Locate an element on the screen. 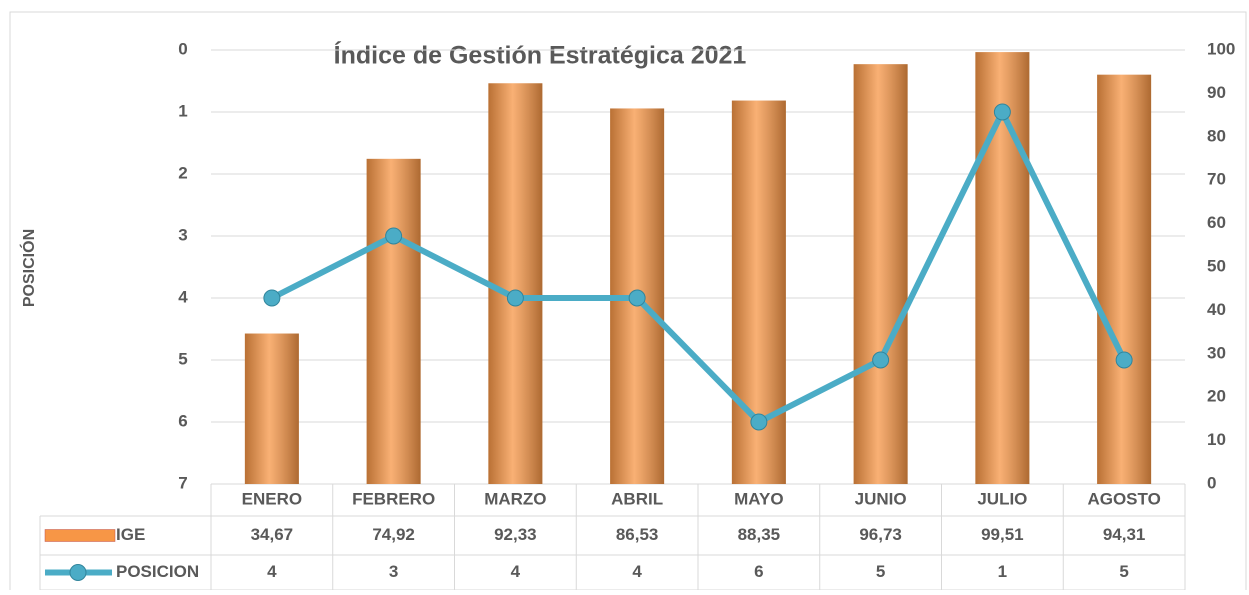 Image resolution: width=1249 pixels, height=595 pixels. y-tick-label: 4 is located at coordinates (183, 296).